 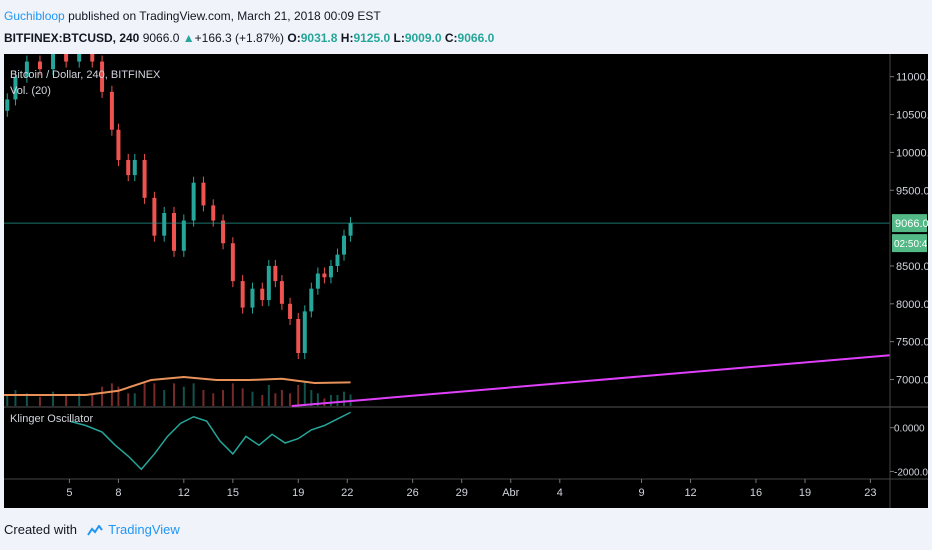 I want to click on created-with: Created with TradingView, so click(x=92, y=529).